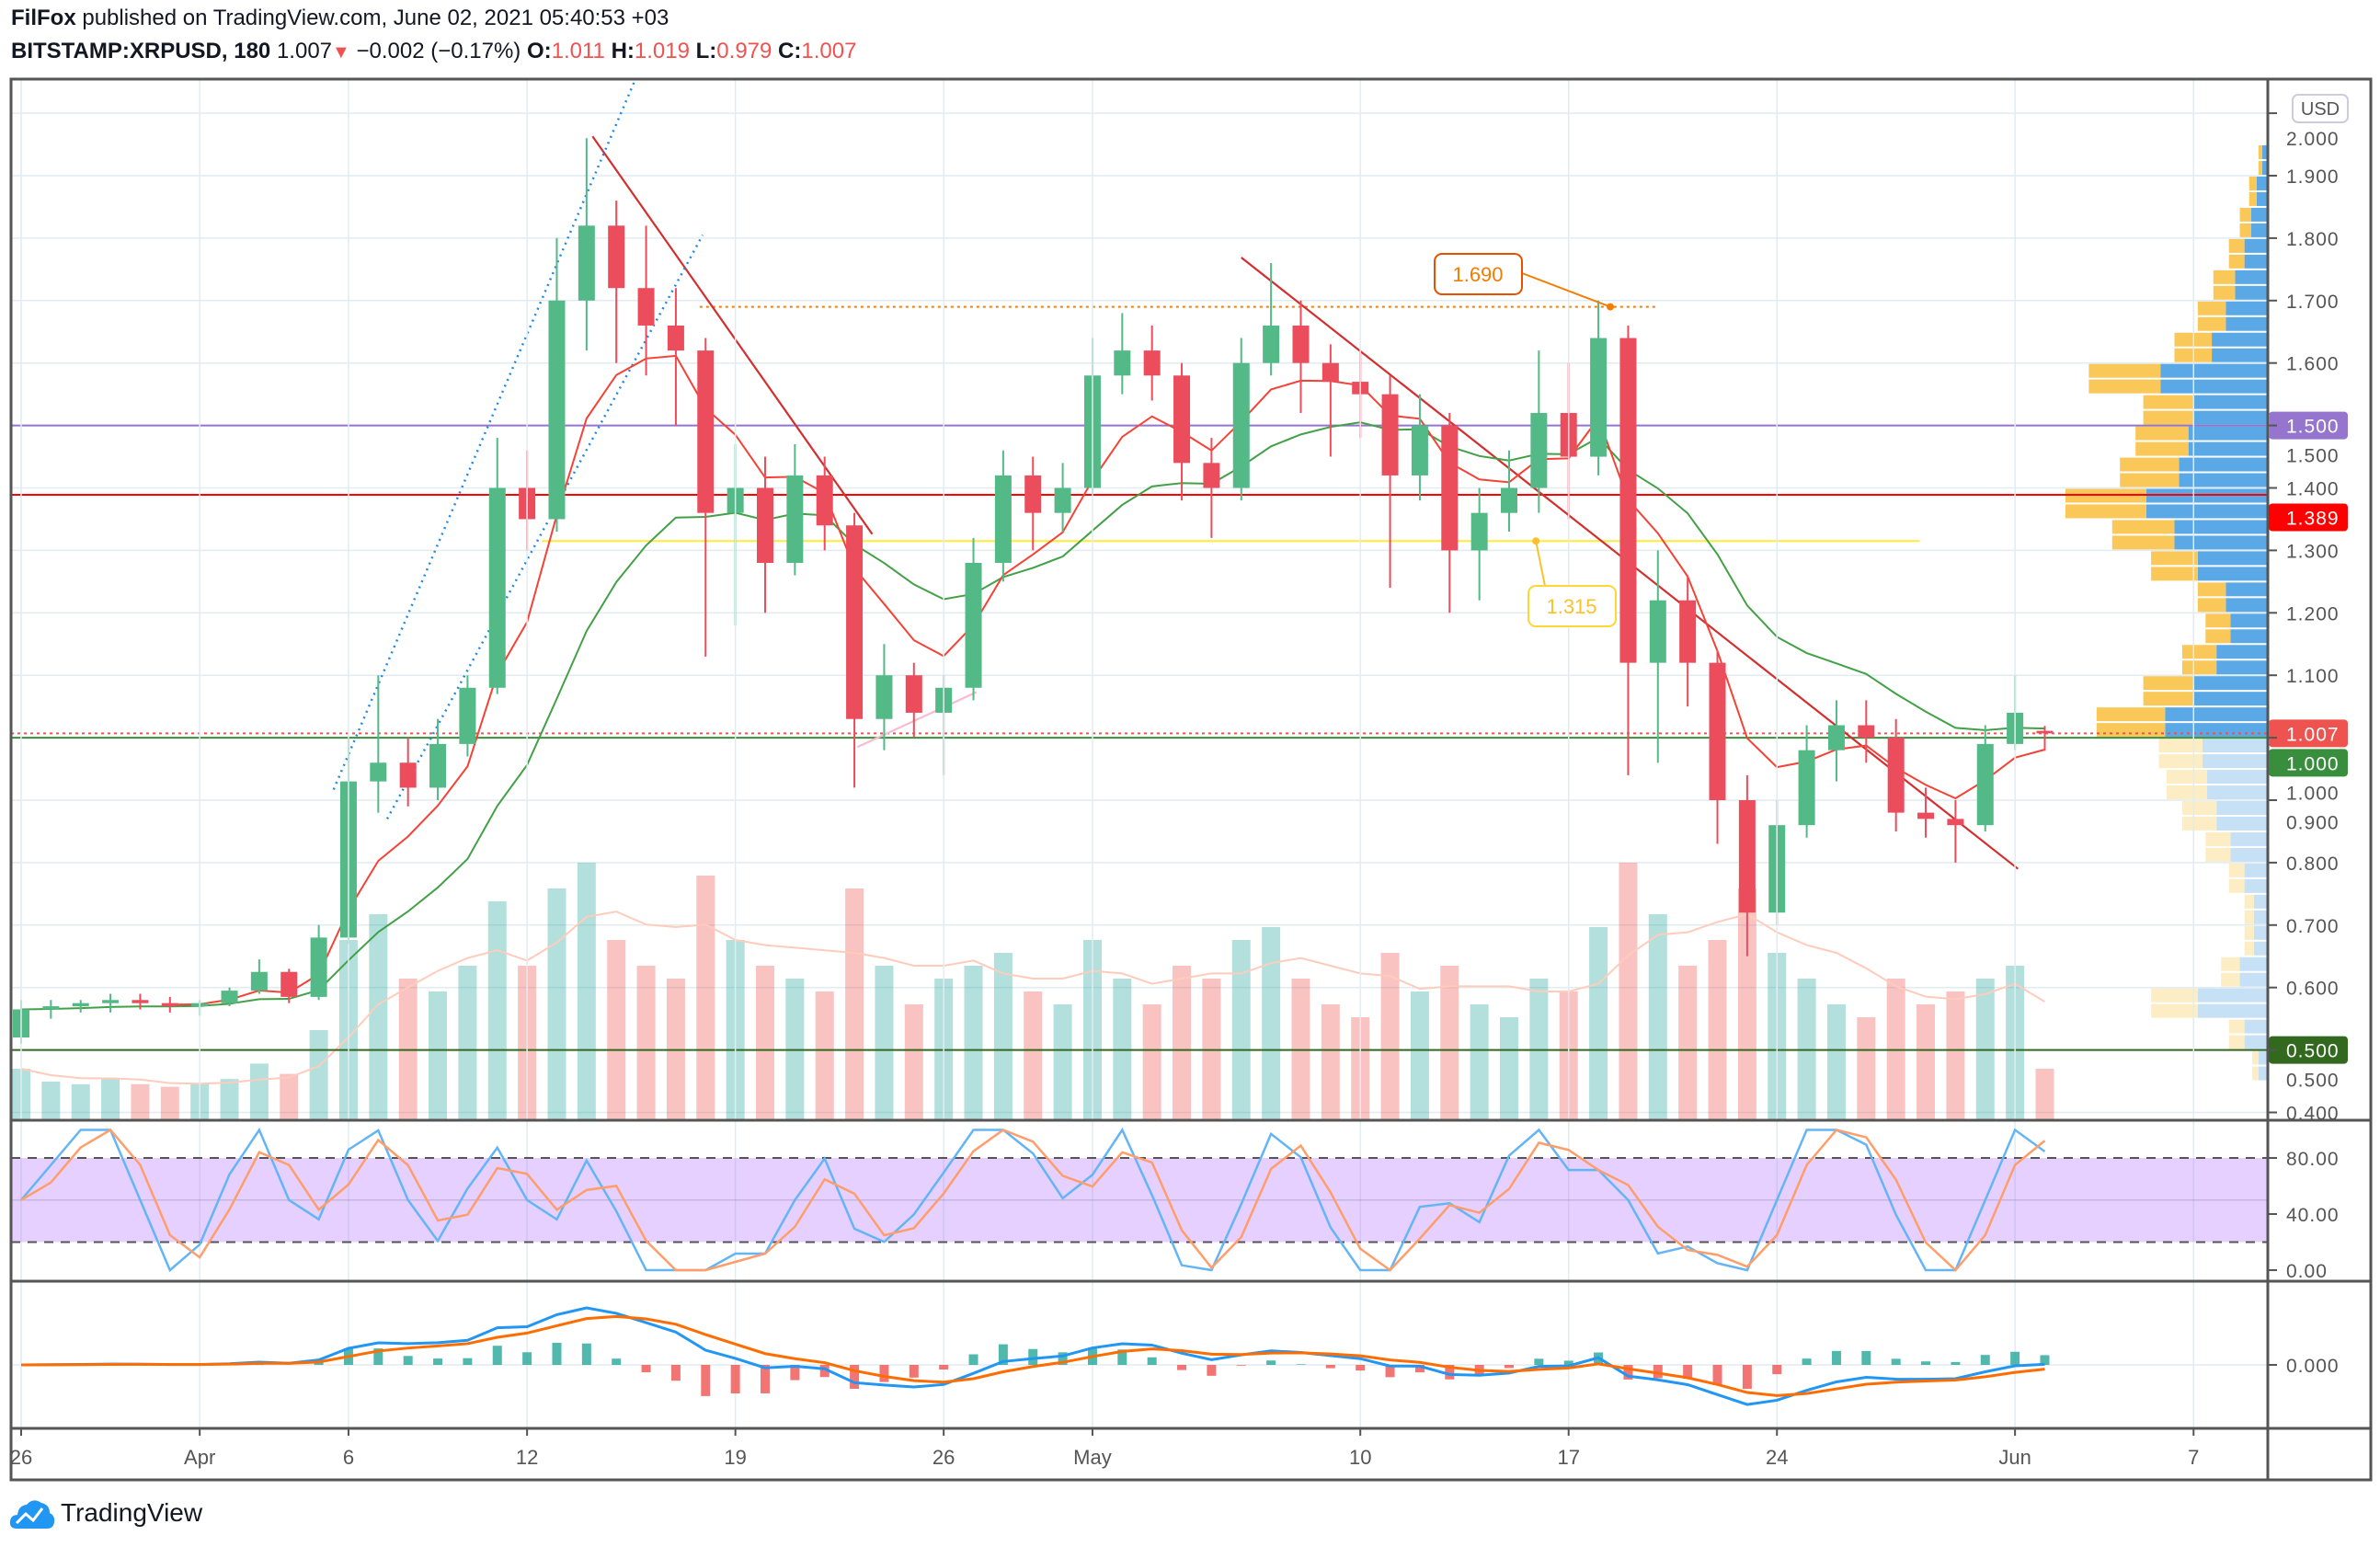 This screenshot has height=1547, width=2380. Describe the element at coordinates (43, 18) in the screenshot. I see `author-name: FilFox` at that location.